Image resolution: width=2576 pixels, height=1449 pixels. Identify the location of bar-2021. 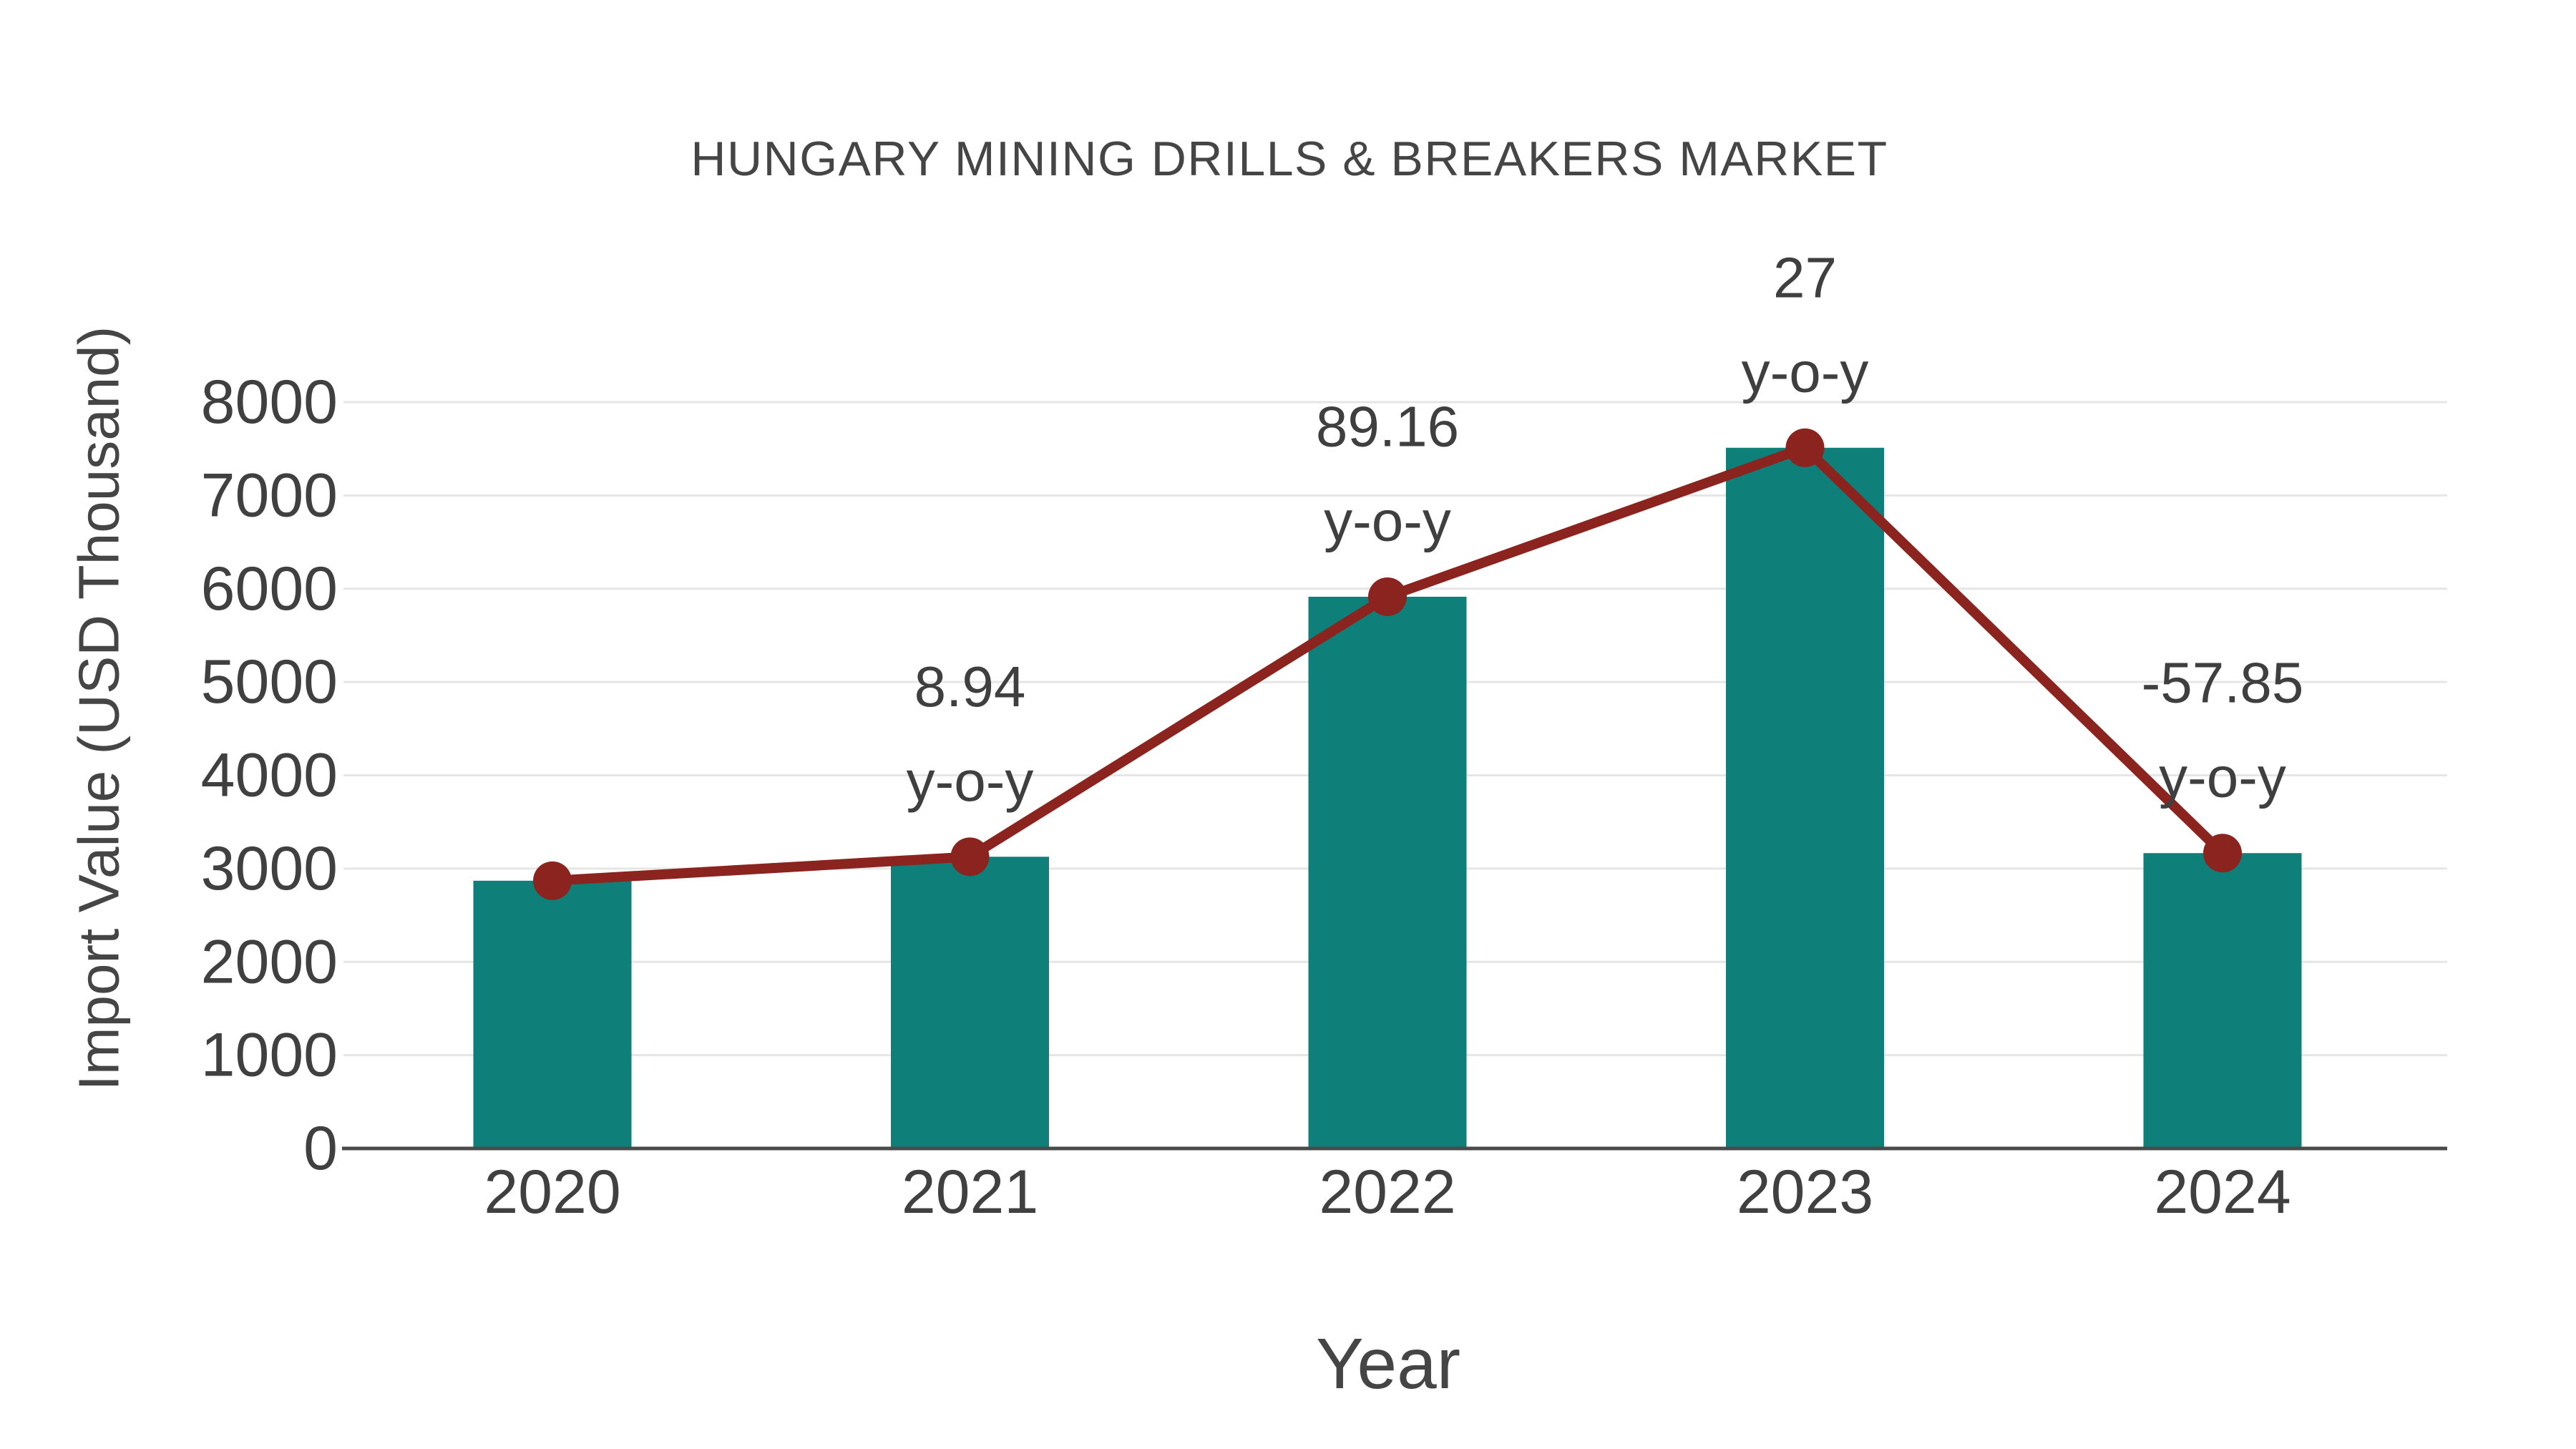
(970, 1002).